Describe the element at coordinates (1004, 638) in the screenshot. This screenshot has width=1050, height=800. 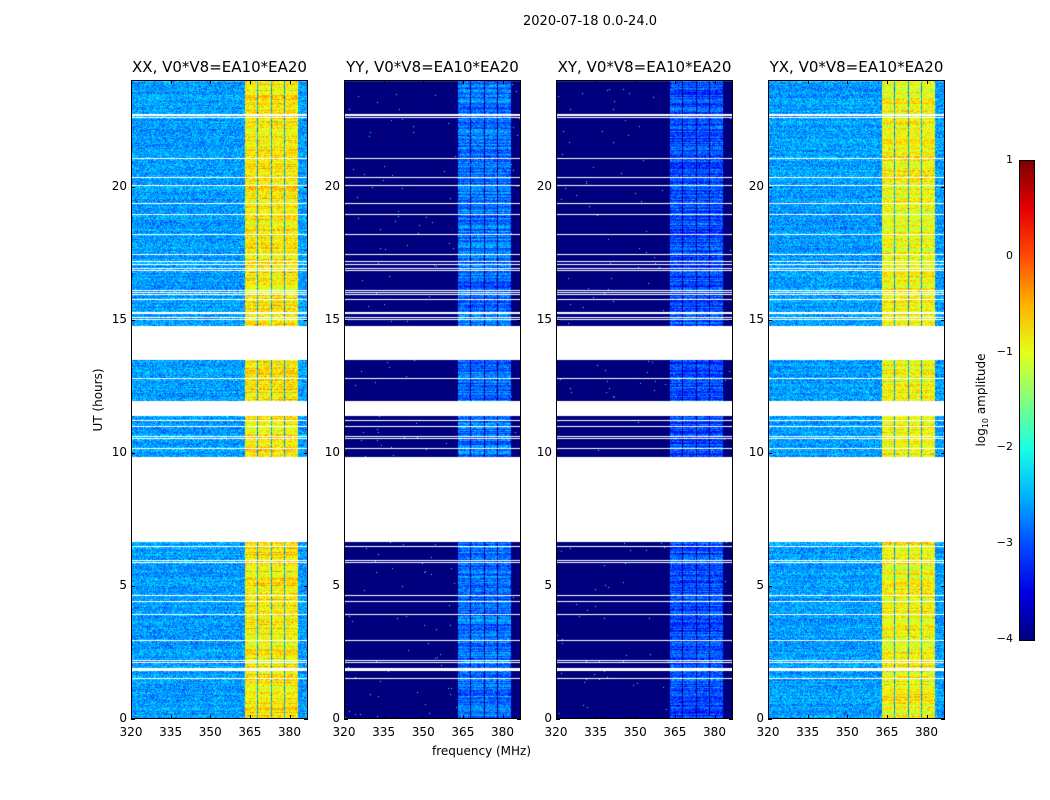
I see `colorbar-tick-label: −4` at that location.